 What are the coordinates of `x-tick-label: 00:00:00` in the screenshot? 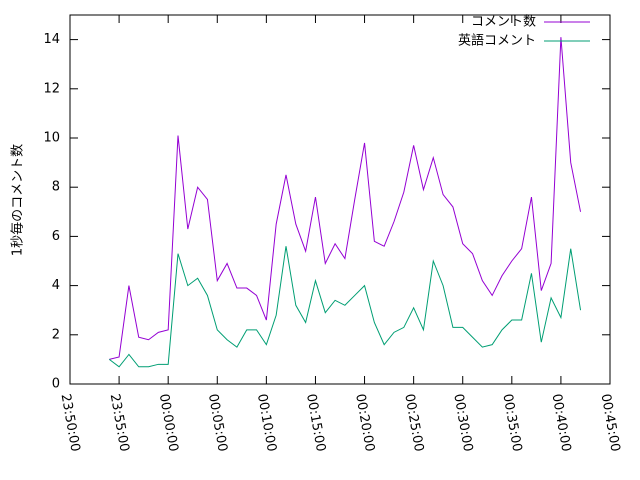 It's located at (168, 423).